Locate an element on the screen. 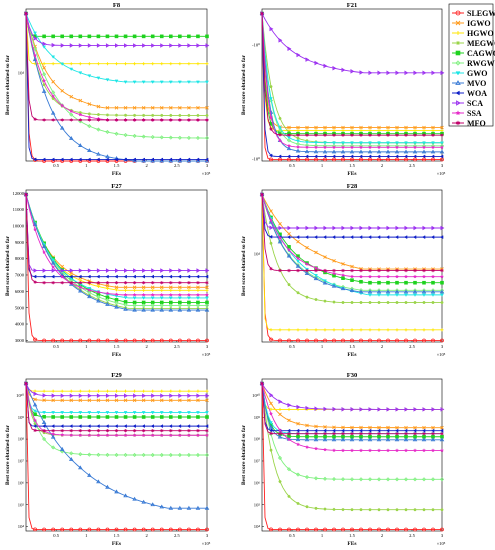 The height and width of the screenshot is (550, 495). y-axis-label: Best score obtained so far is located at coordinates (8, 84).